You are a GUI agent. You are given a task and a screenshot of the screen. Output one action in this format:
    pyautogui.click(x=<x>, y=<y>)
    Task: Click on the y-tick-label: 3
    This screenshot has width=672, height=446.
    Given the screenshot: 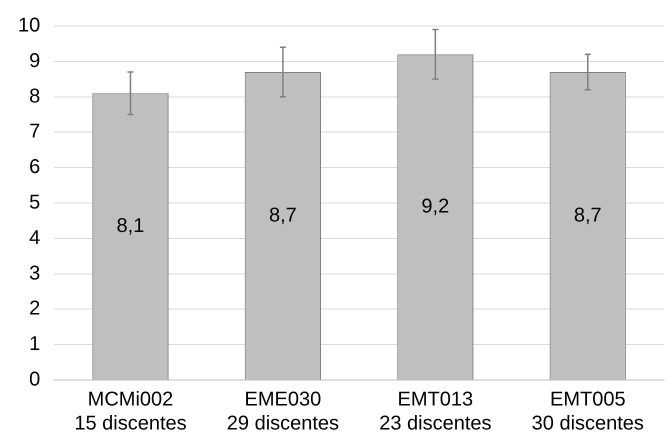 What is the action you would take?
    pyautogui.click(x=34, y=273)
    